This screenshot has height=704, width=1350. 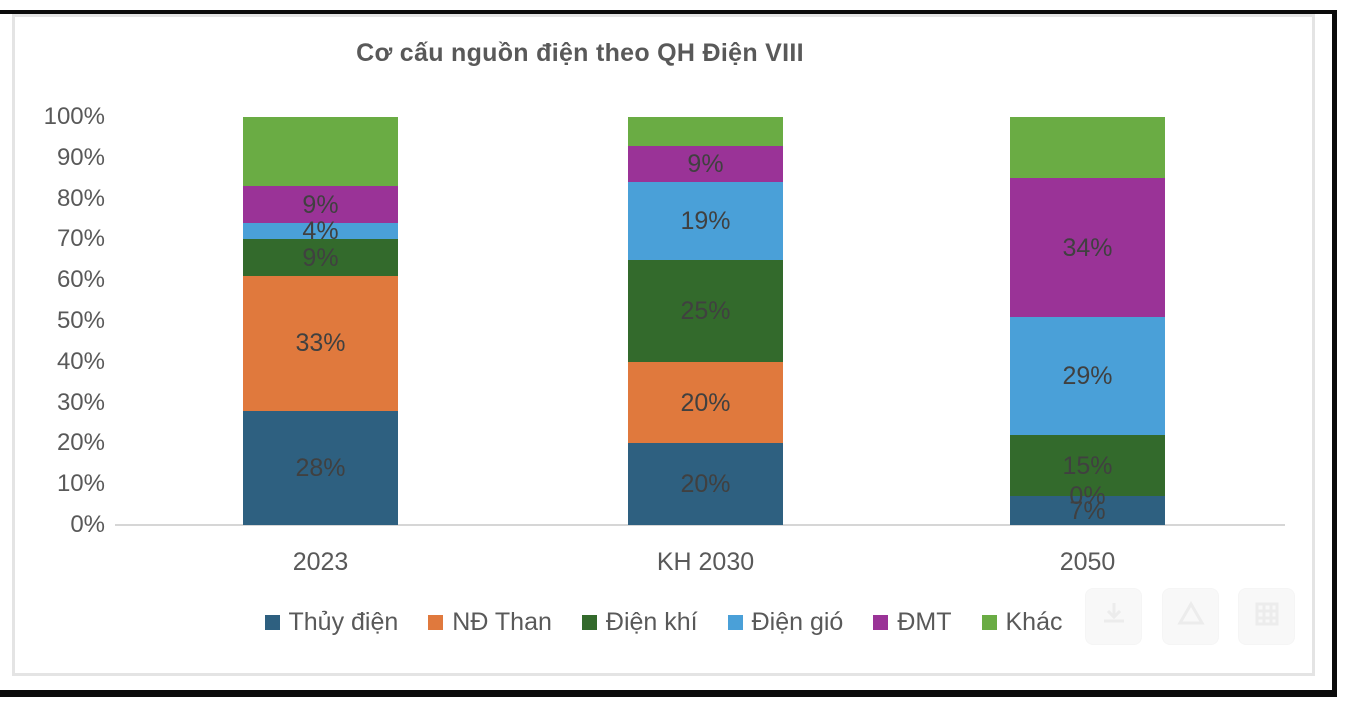 What do you see at coordinates (80, 157) in the screenshot?
I see `y-tick-label: 90%` at bounding box center [80, 157].